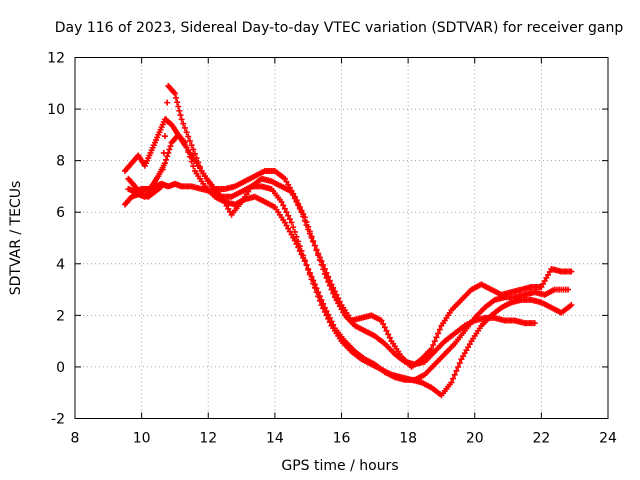 The image size is (640, 480). Describe the element at coordinates (60, 316) in the screenshot. I see `y-tick-label: 2` at that location.